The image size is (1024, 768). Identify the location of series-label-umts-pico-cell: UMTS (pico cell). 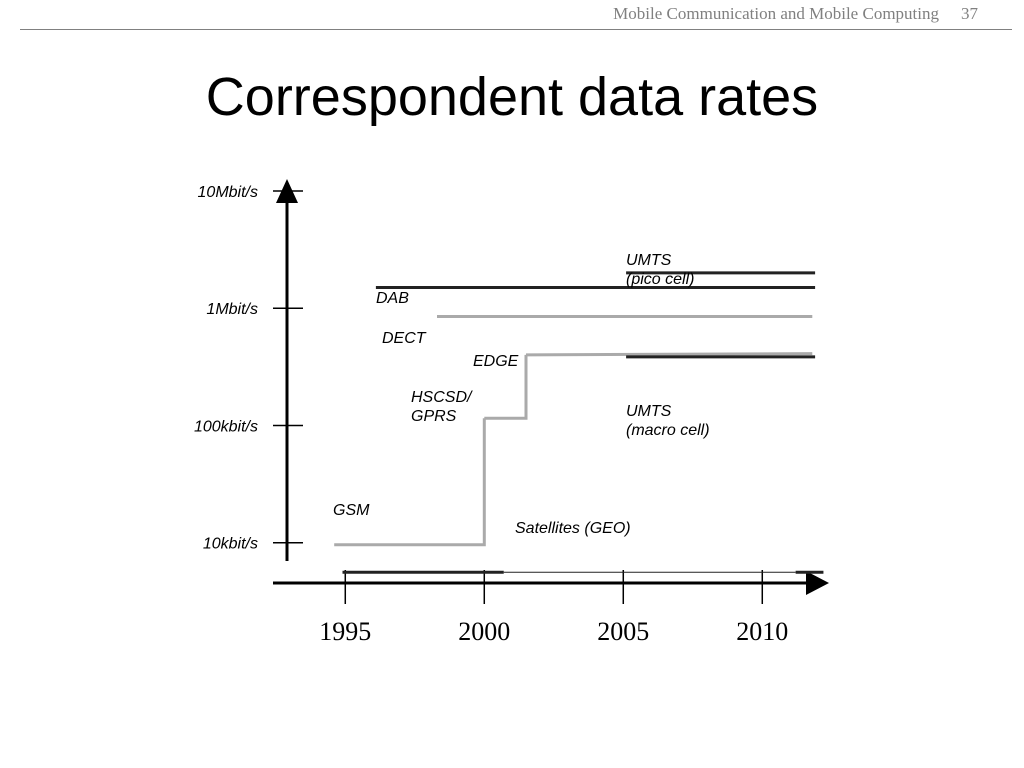
(660, 270).